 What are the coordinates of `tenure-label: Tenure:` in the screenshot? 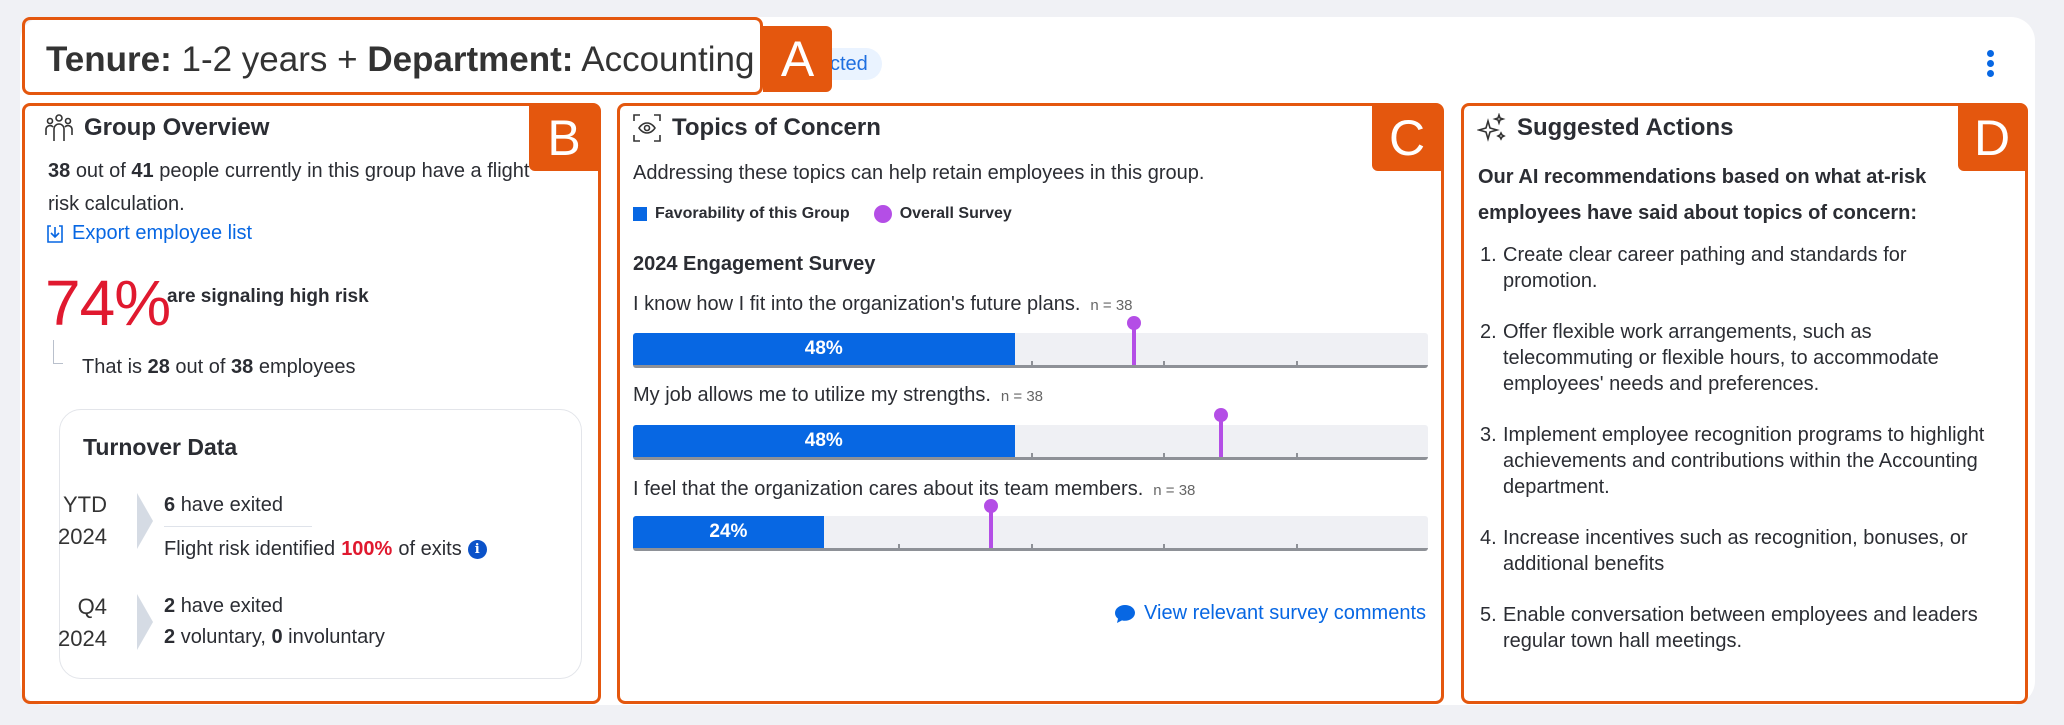 It's located at (109, 59).